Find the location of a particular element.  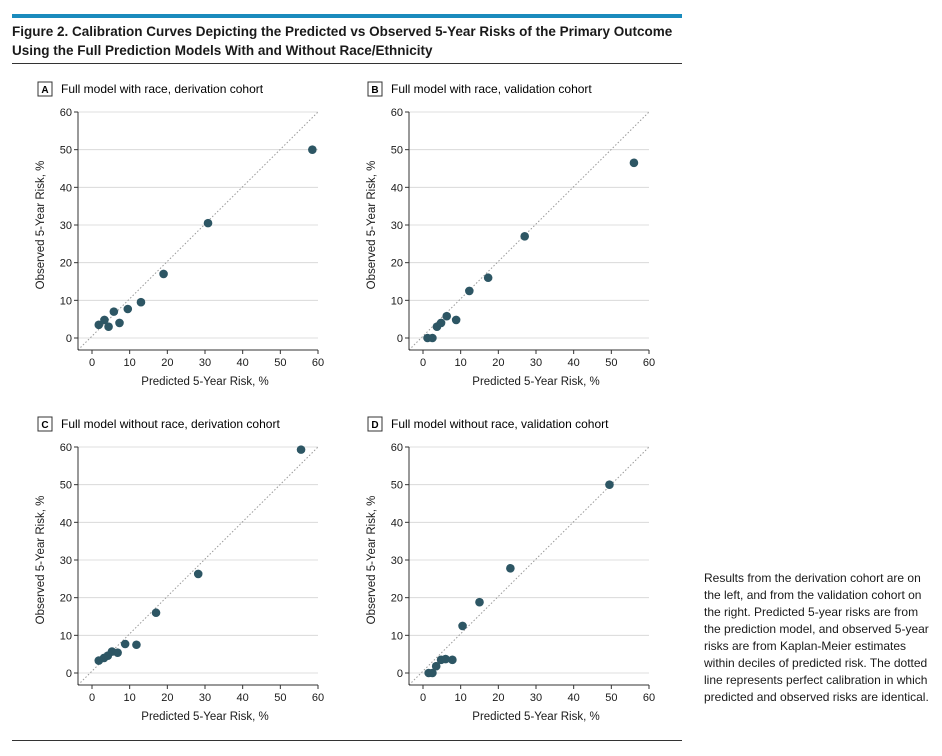

panel-letter: C is located at coordinates (44, 425).